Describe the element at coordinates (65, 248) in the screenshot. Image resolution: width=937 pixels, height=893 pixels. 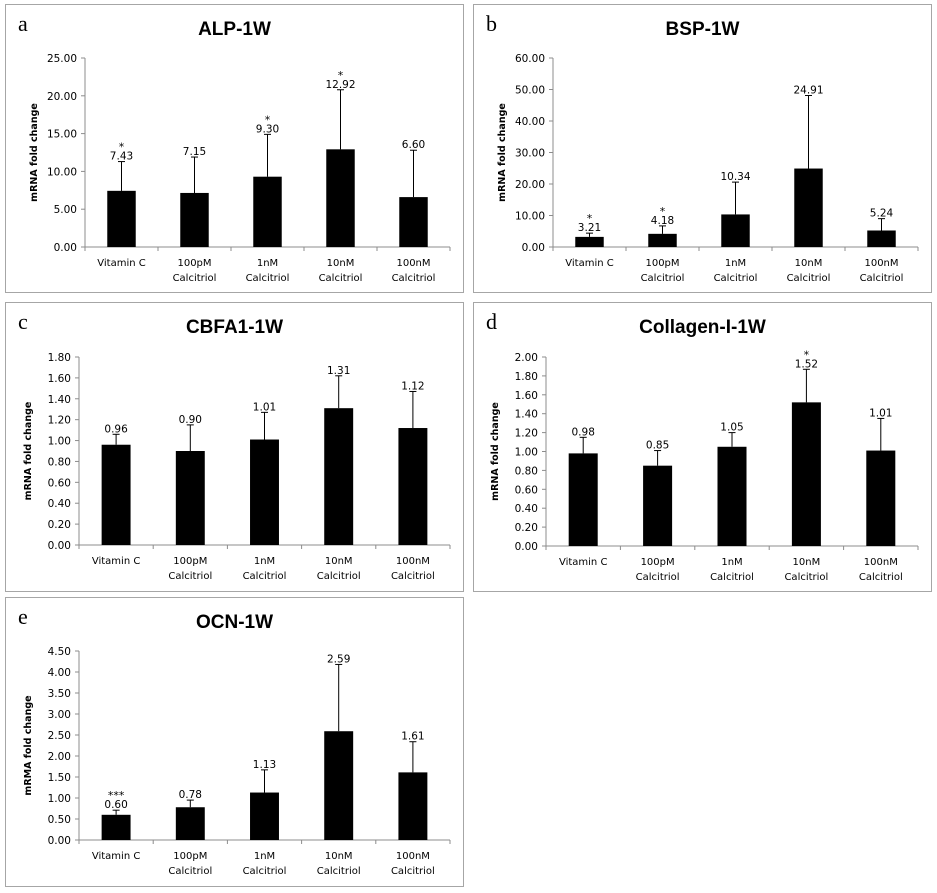
I see `y-tick-label: 0.00` at that location.